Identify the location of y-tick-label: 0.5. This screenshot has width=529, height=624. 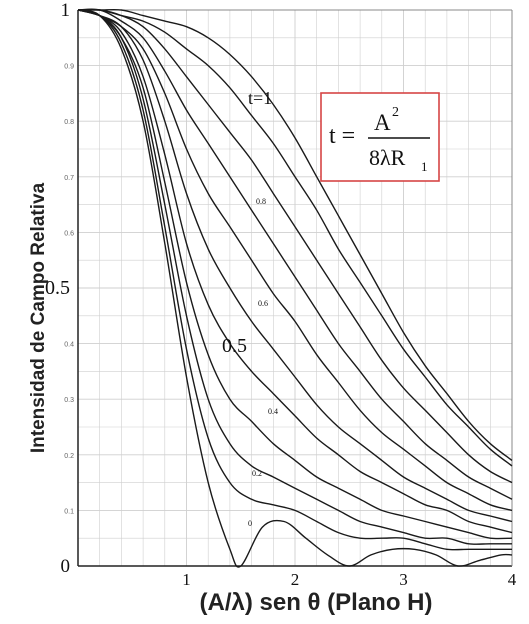
(57, 288).